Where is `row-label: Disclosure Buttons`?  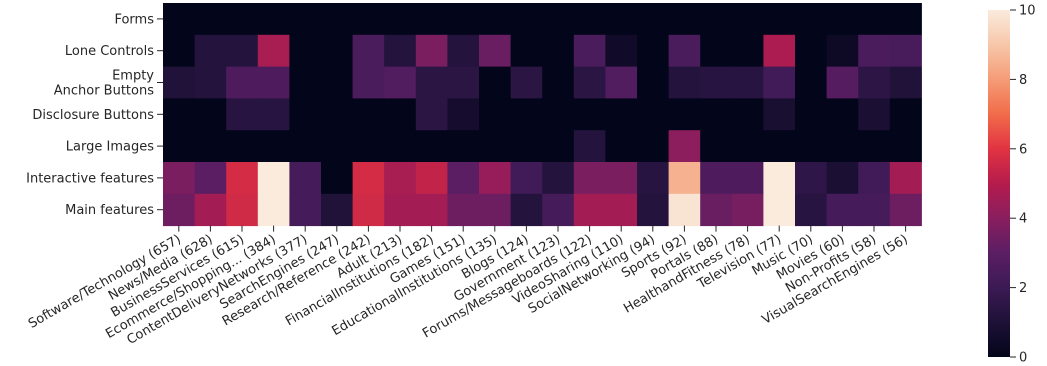
row-label: Disclosure Buttons is located at coordinates (93, 115).